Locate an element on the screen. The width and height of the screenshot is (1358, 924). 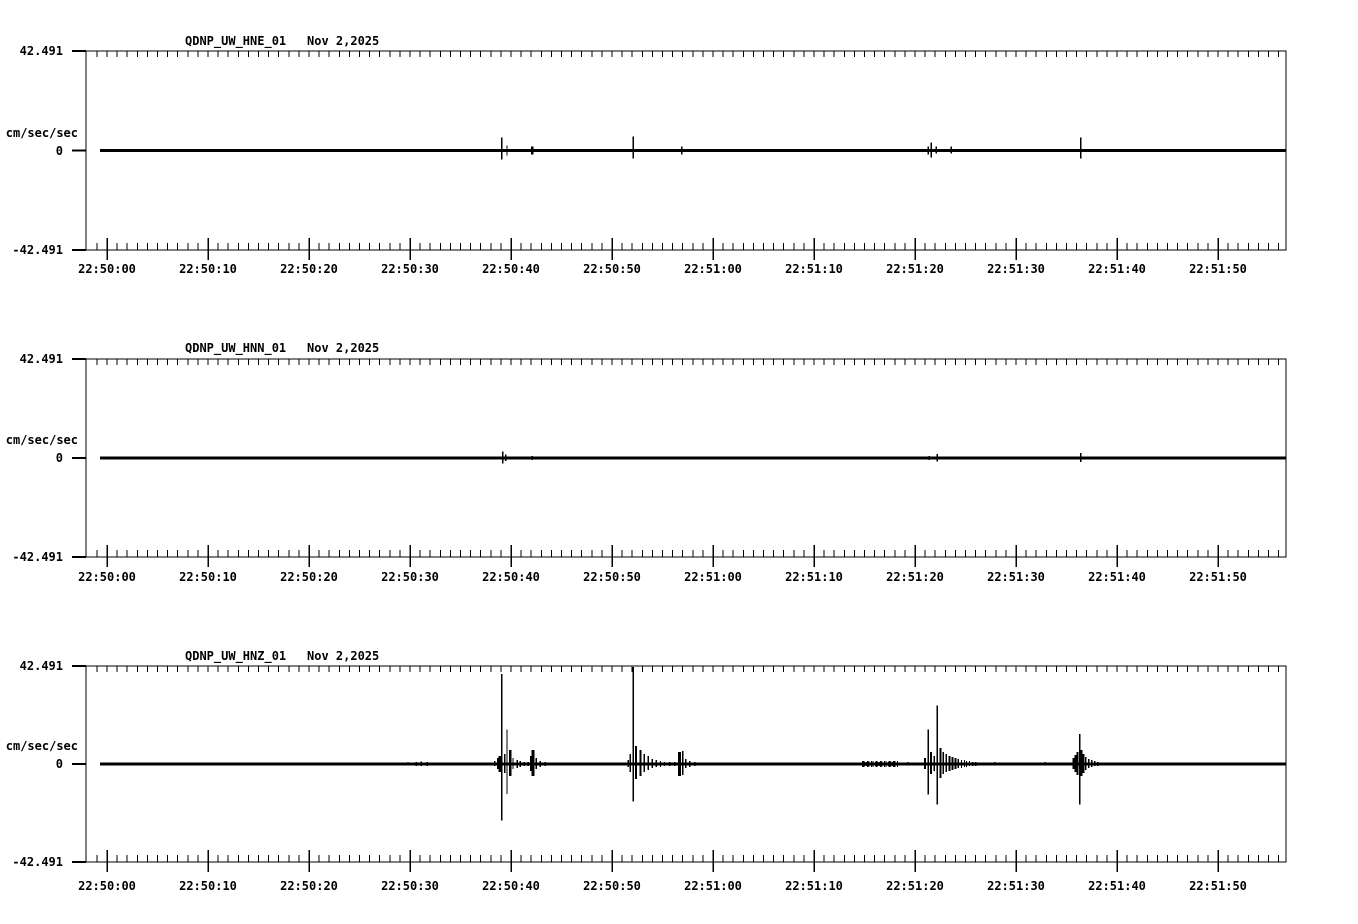
panel-hne-time-label: 22:51:40 is located at coordinates (1117, 269).